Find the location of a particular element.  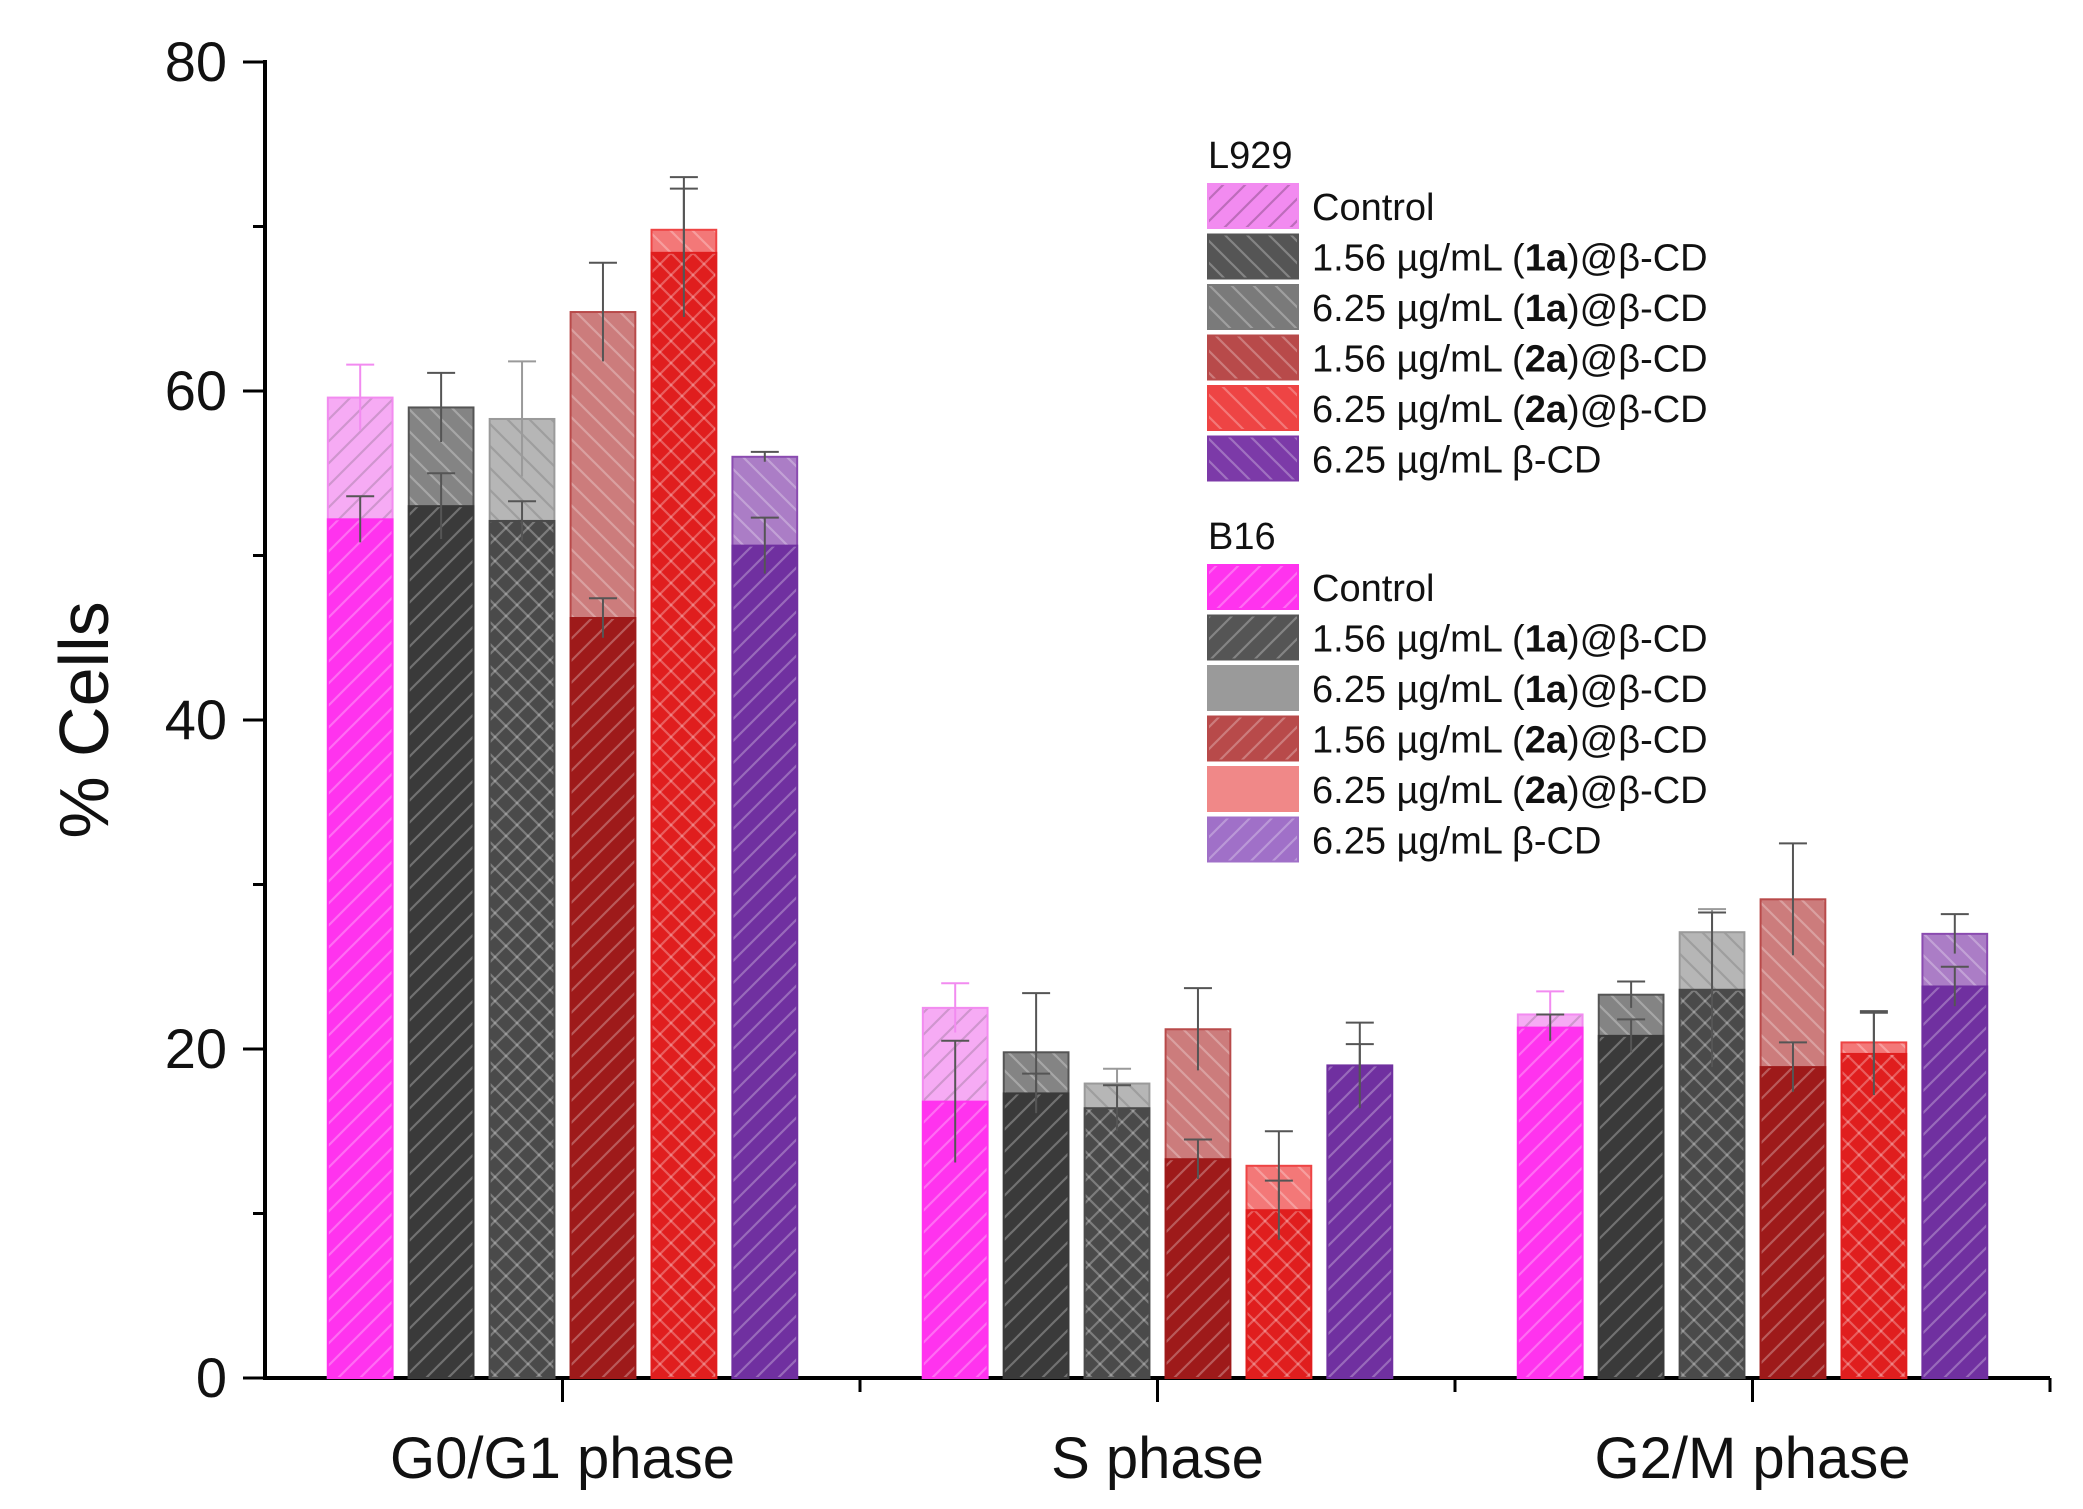

x-tick-label: G0/G1 phase is located at coordinates (562, 1458).